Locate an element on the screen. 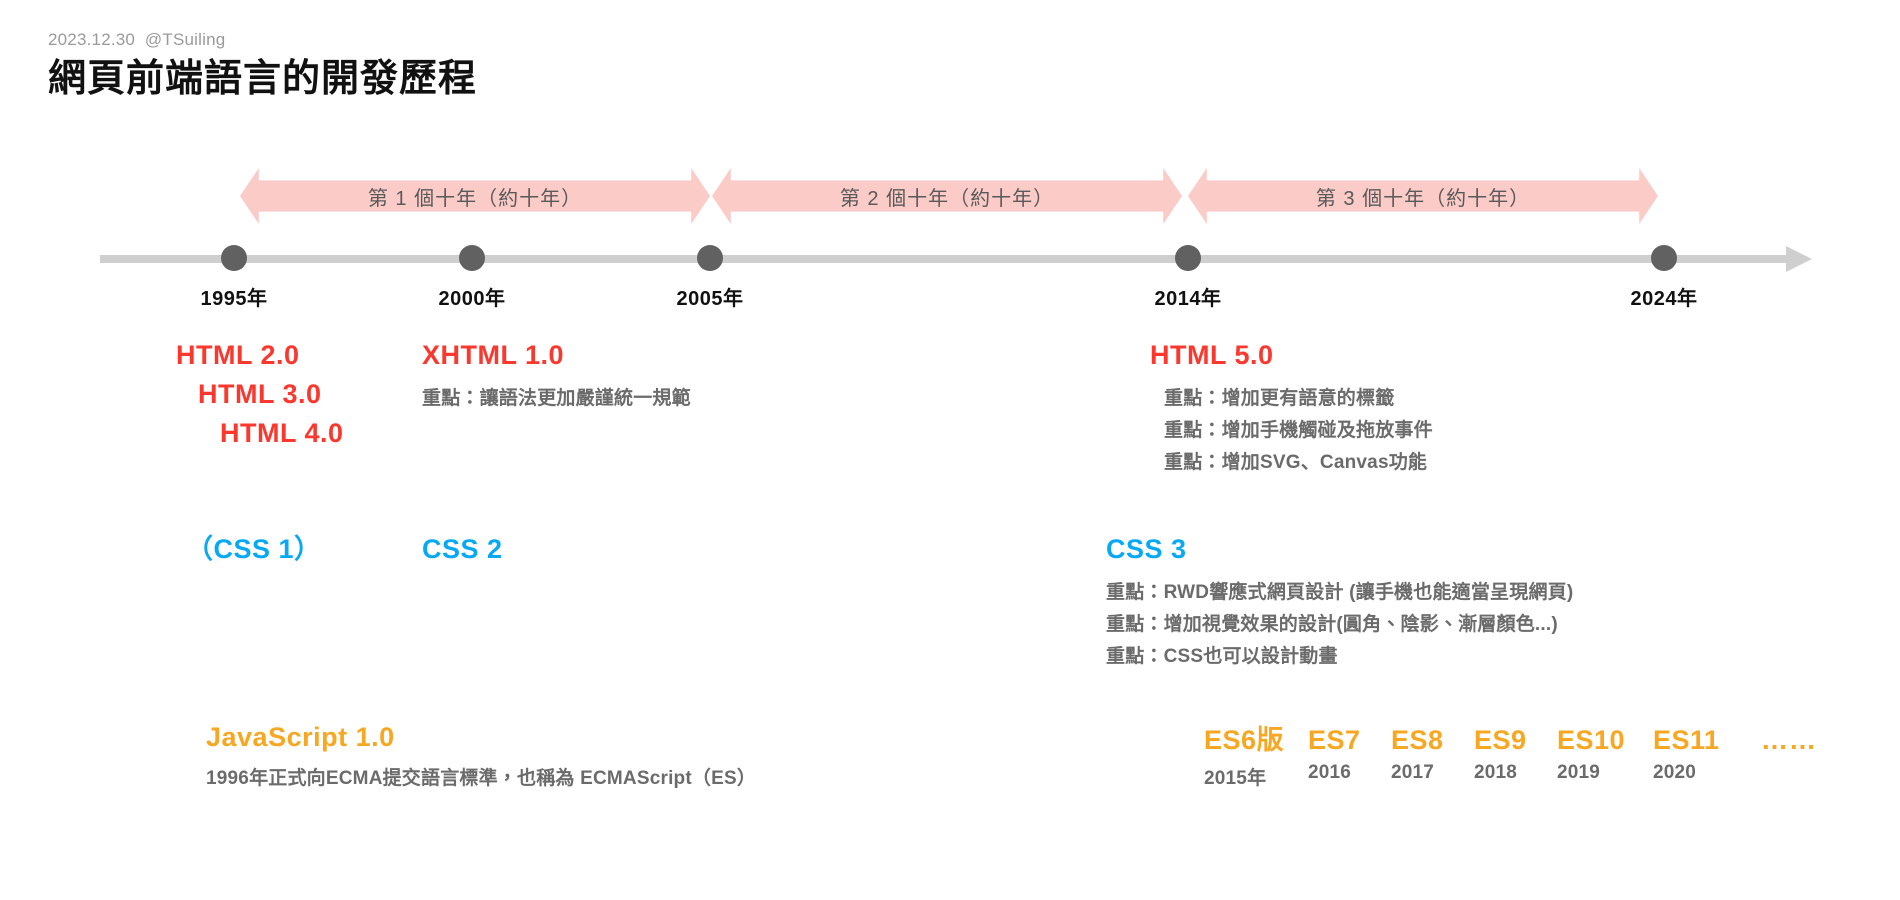  xhtml-title: XHTML 1.0 is located at coordinates (493, 355).